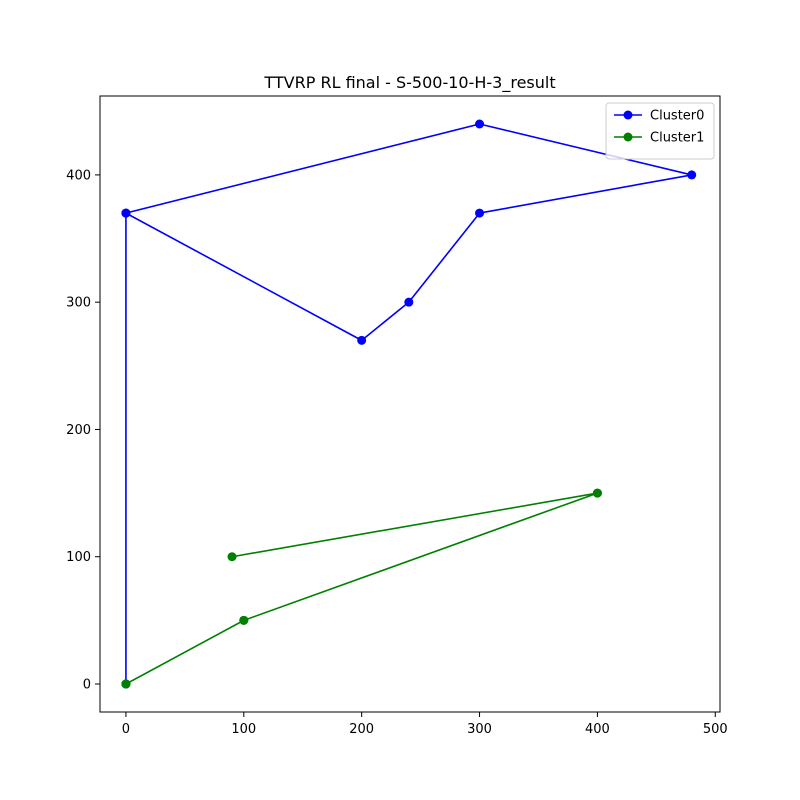 This screenshot has height=800, width=800. I want to click on x-tick-label: 200, so click(361, 729).